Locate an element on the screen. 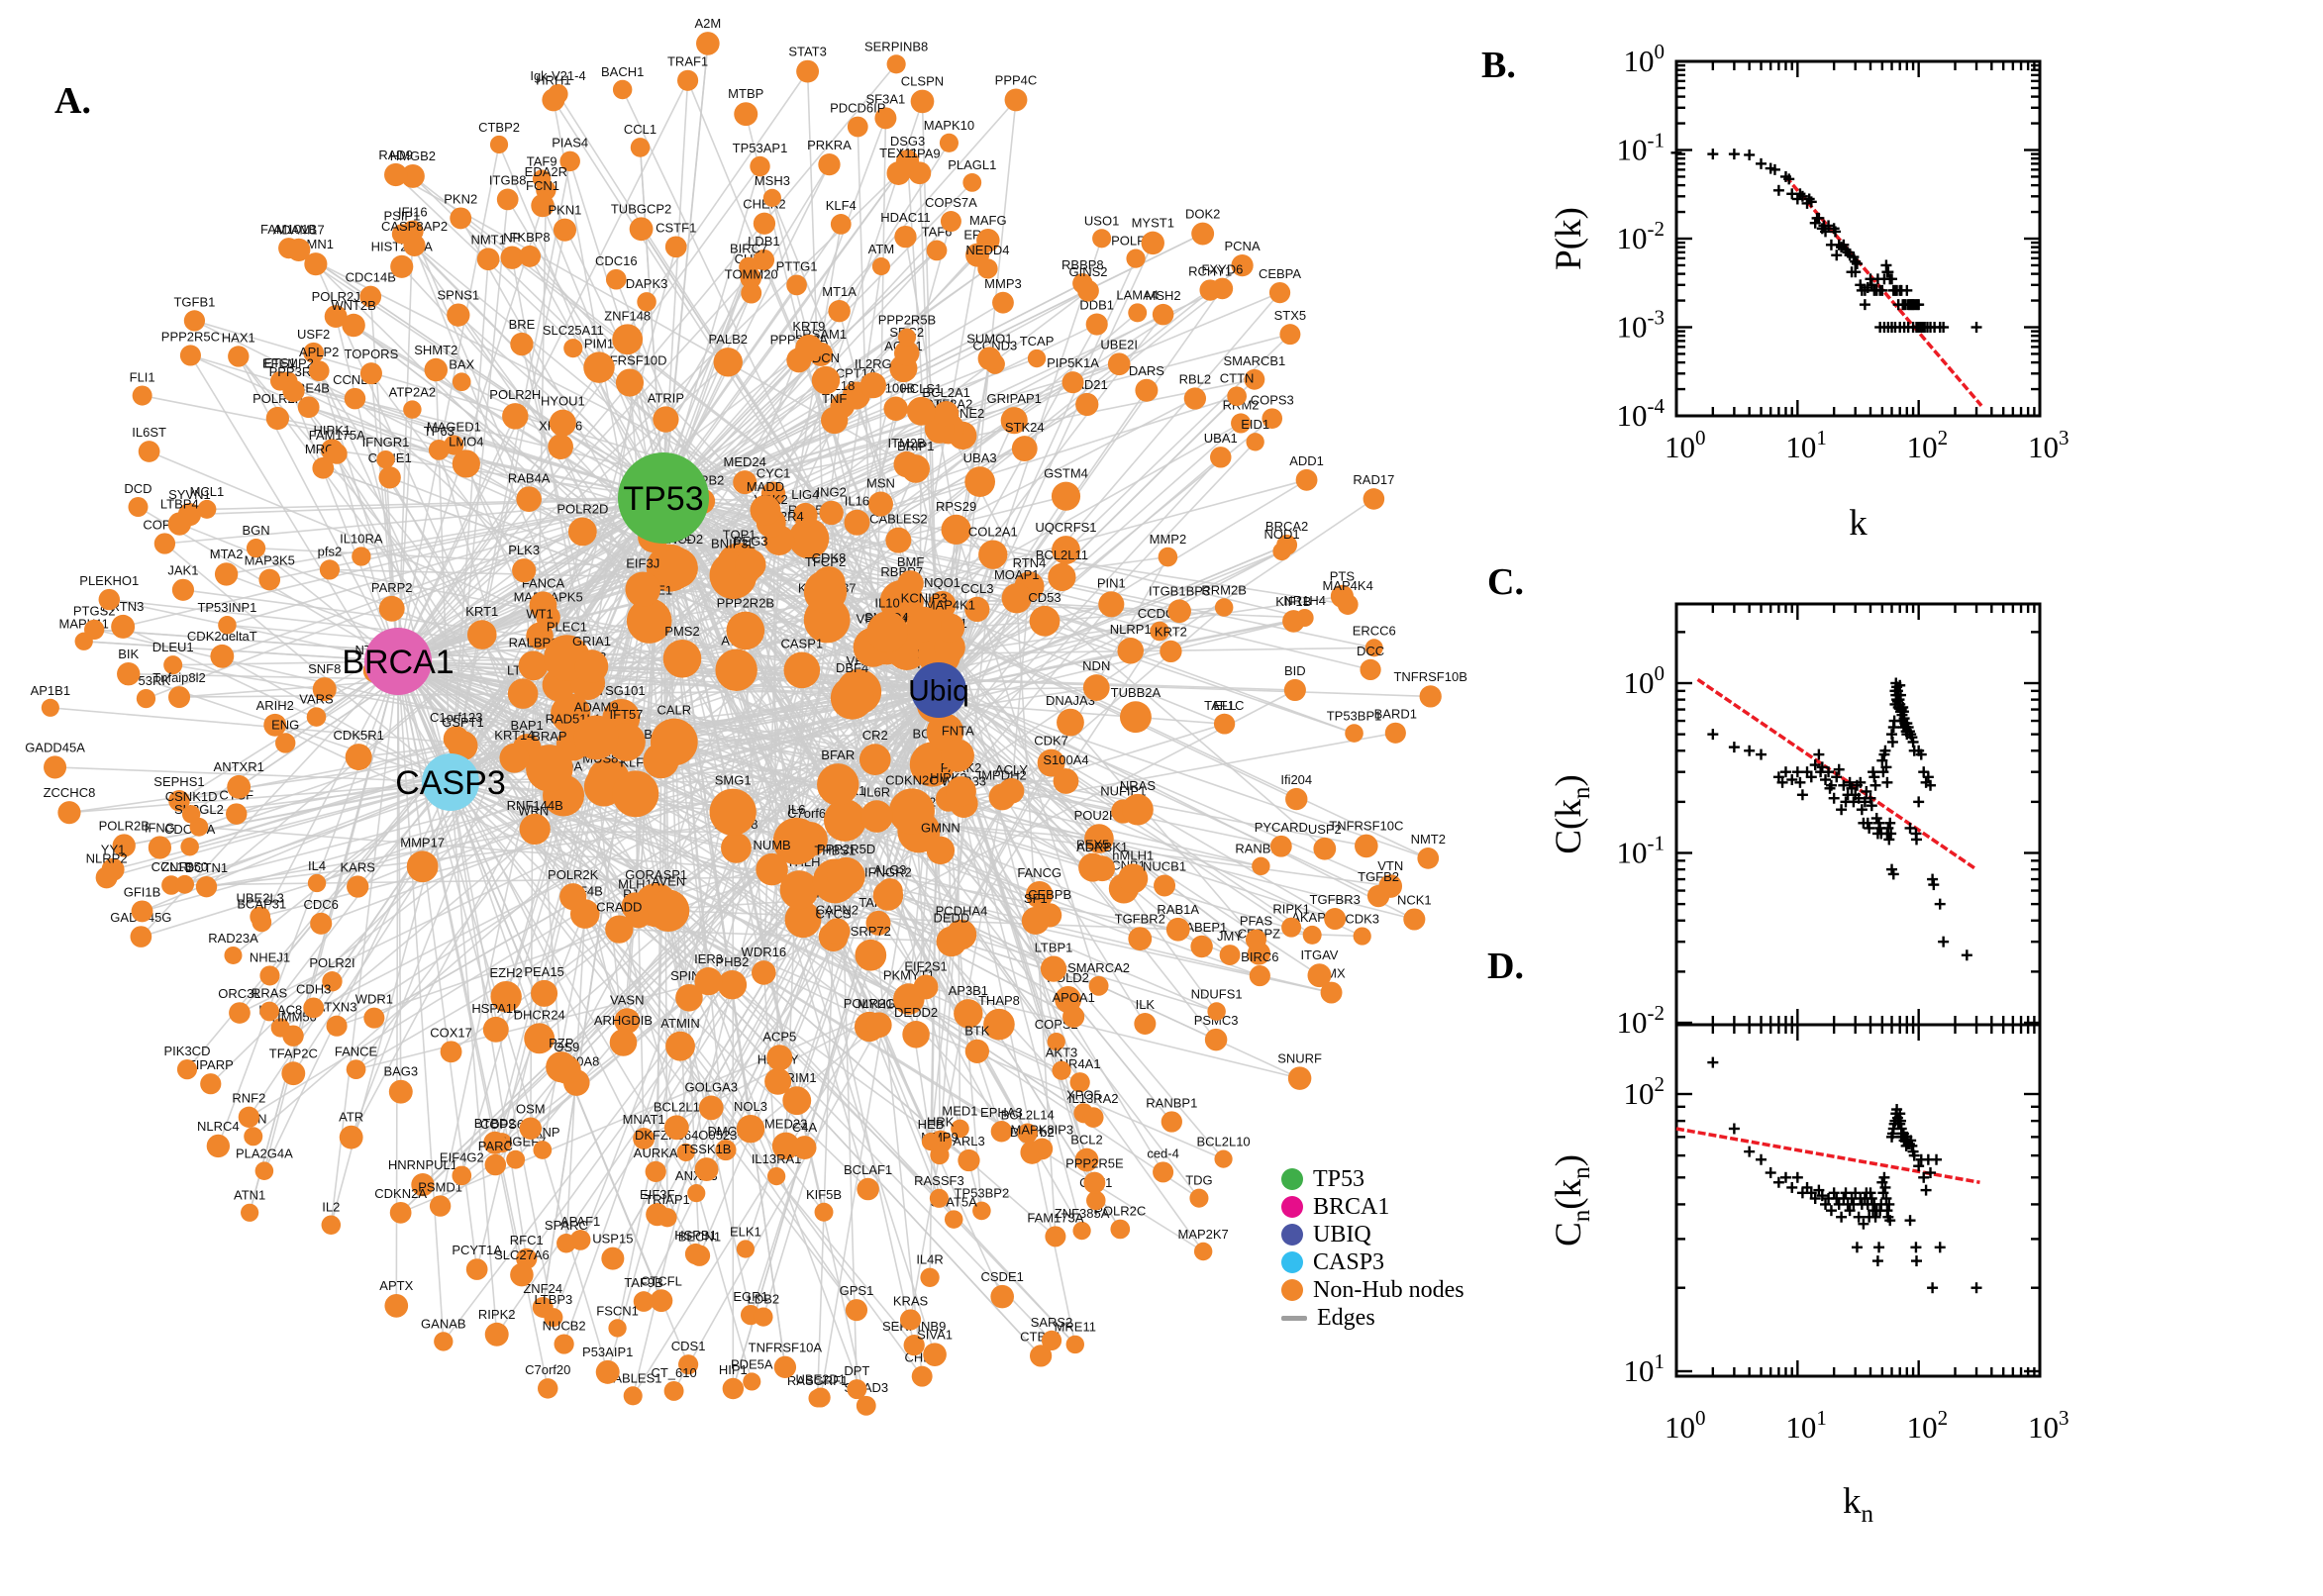 The height and width of the screenshot is (1596, 2323). network-node-label: TDG is located at coordinates (1198, 1180).